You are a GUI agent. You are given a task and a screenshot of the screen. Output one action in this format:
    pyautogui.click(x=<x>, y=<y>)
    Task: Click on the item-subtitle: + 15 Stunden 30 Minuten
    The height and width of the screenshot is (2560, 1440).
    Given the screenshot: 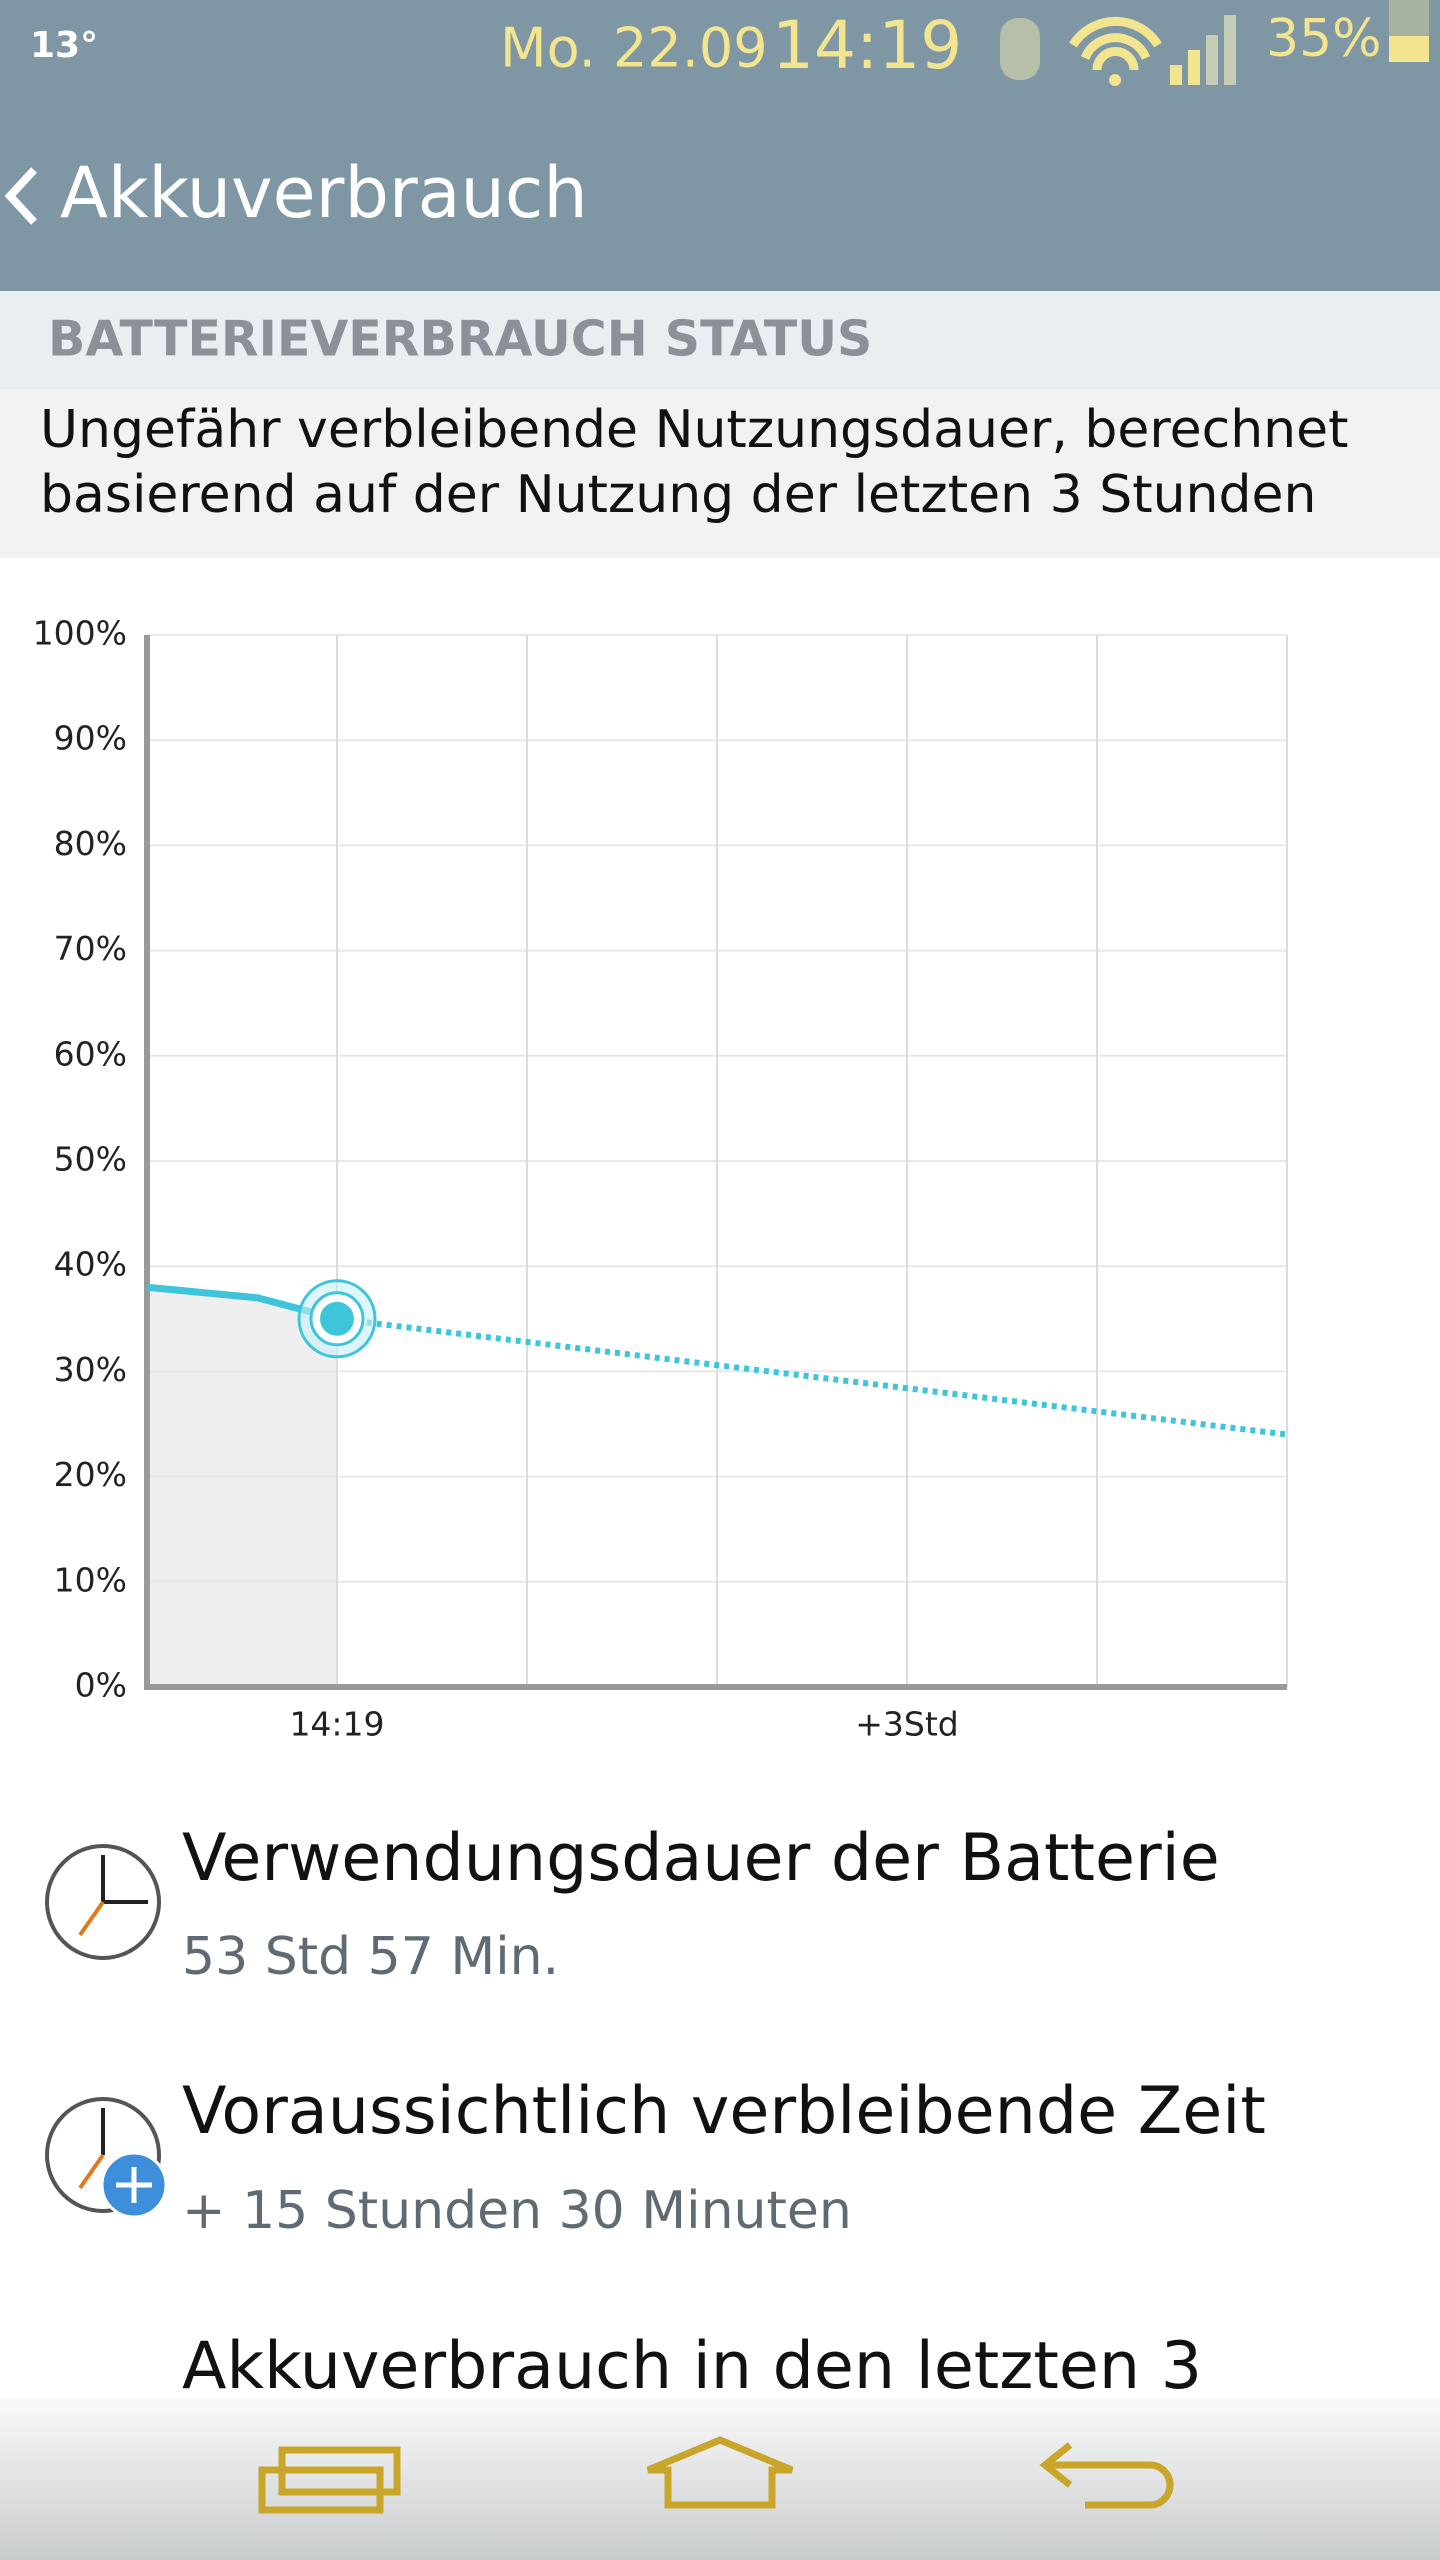 What is the action you would take?
    pyautogui.click(x=517, y=2211)
    